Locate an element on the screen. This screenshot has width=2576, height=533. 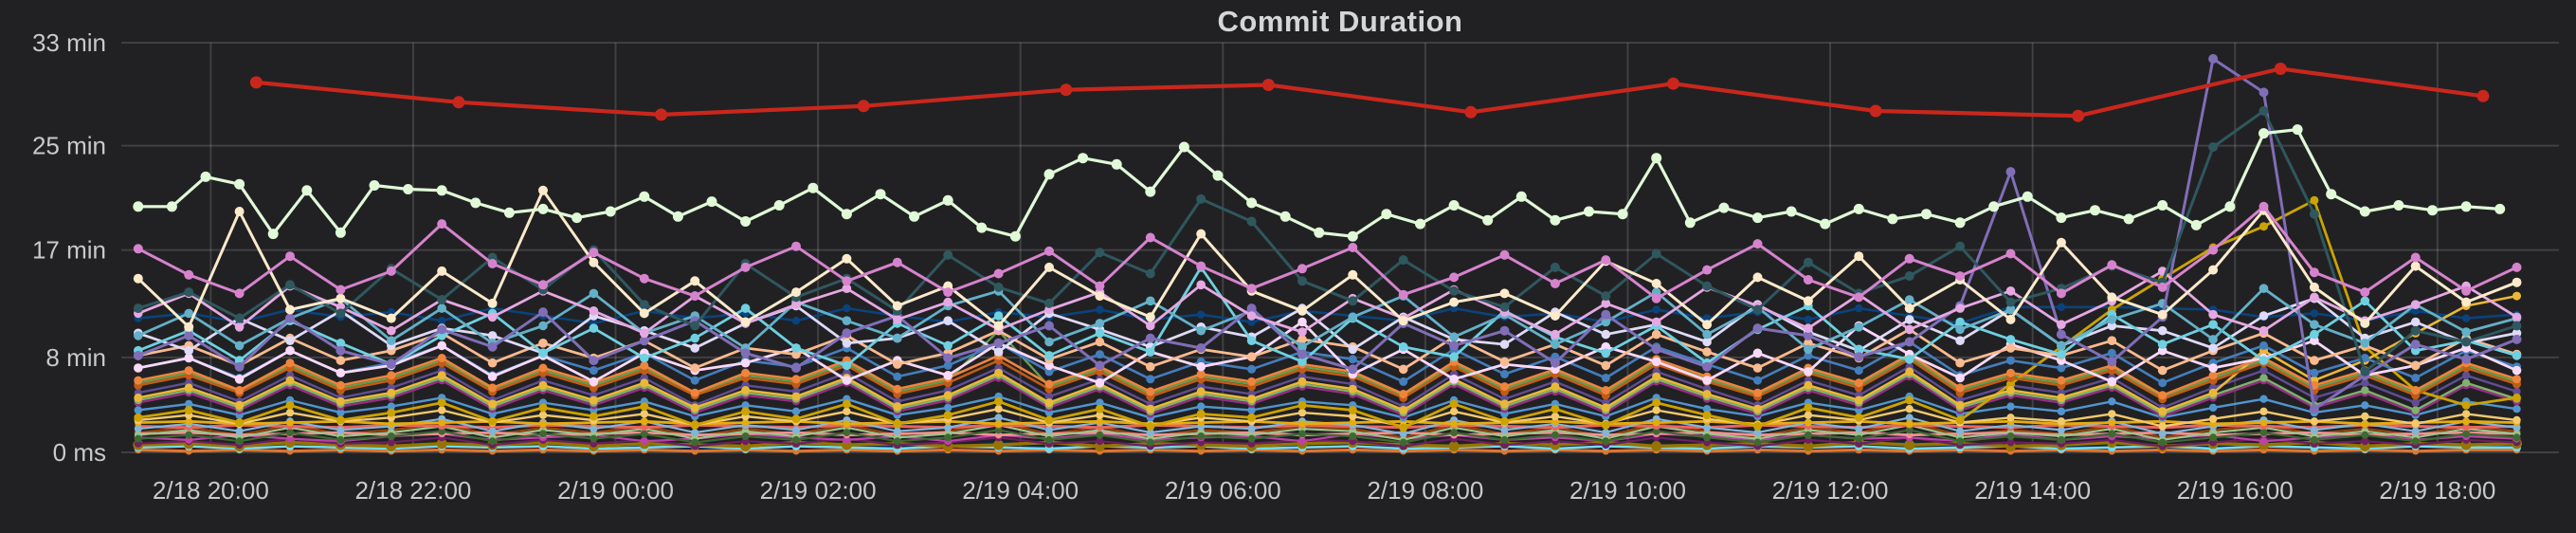
series-line is located at coordinates (1327, 326).